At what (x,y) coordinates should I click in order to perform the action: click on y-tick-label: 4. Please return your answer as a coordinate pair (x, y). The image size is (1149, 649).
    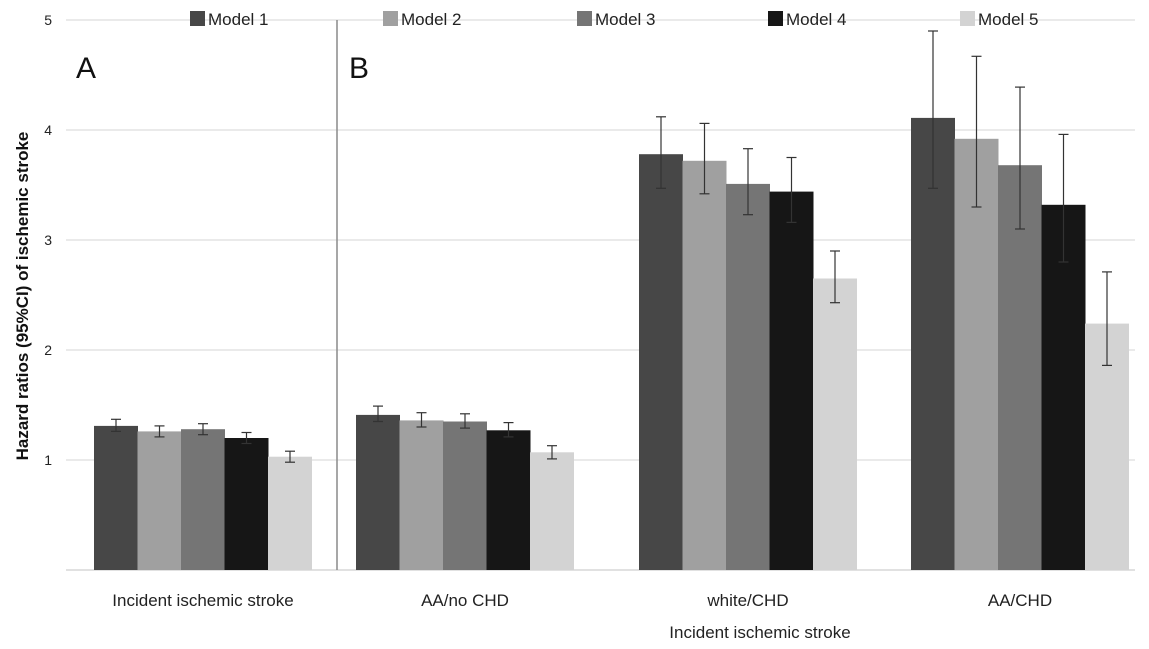
    Looking at the image, I should click on (48, 130).